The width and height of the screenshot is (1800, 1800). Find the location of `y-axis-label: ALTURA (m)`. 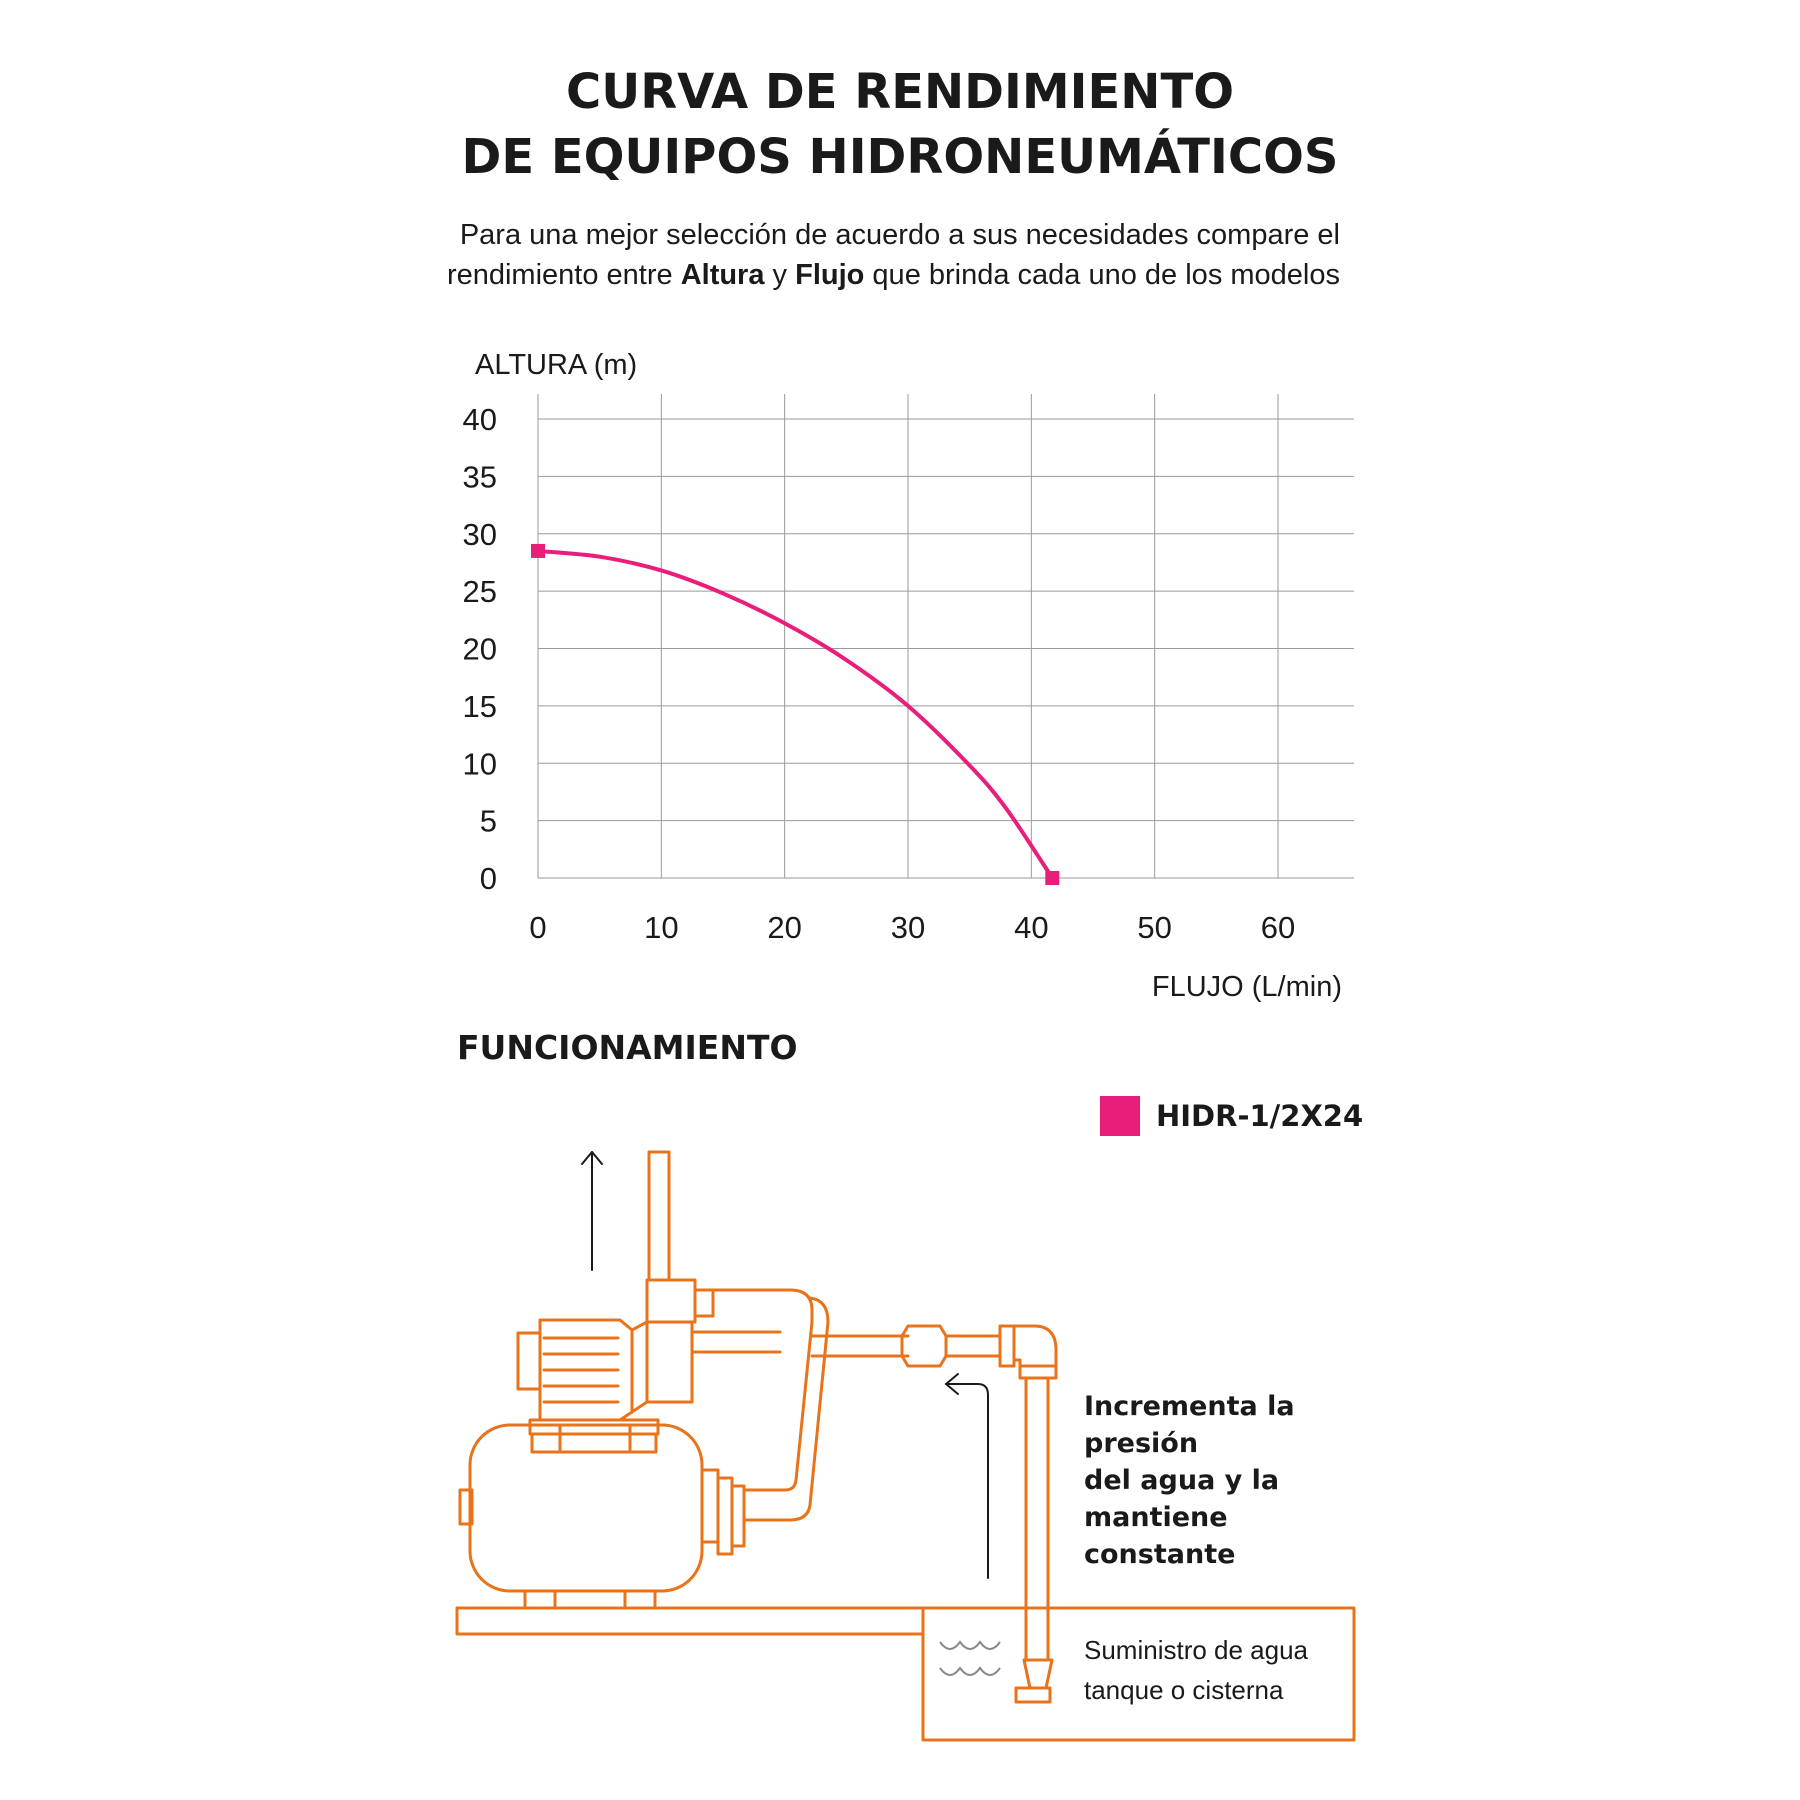

y-axis-label: ALTURA (m) is located at coordinates (556, 365).